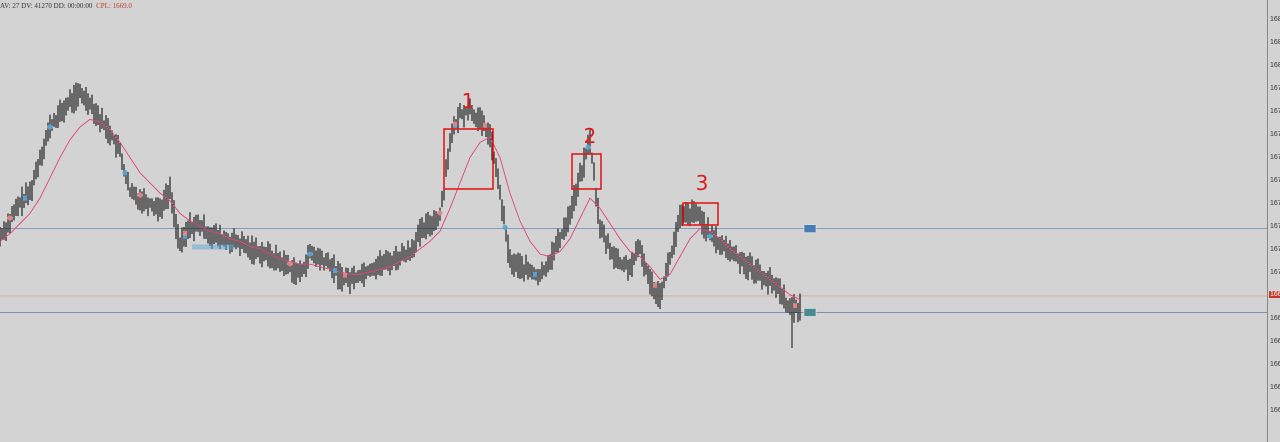 The image size is (1280, 442). What do you see at coordinates (702, 183) in the screenshot?
I see `annotation-label: 3` at bounding box center [702, 183].